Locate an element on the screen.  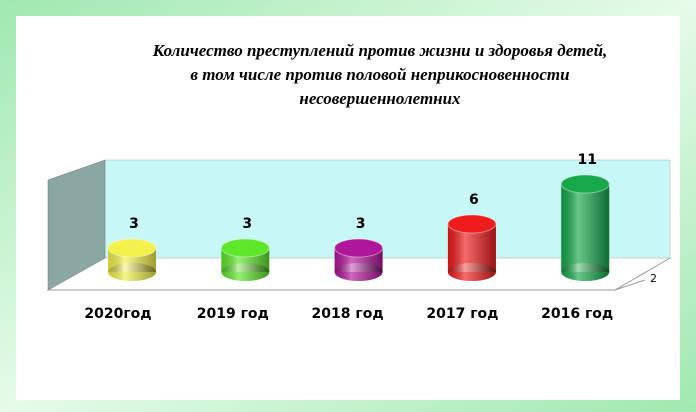
bar-shade is located at coordinates (585, 228).